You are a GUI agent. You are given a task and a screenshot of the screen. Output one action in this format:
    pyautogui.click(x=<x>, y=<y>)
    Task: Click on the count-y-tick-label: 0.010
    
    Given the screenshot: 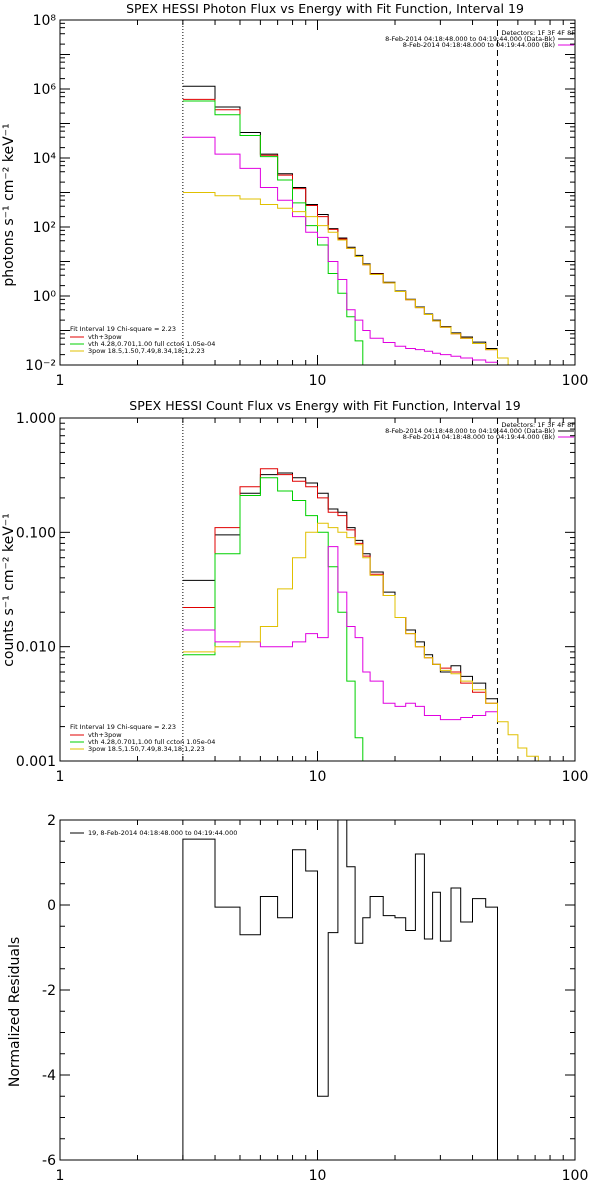 What is the action you would take?
    pyautogui.click(x=36, y=648)
    